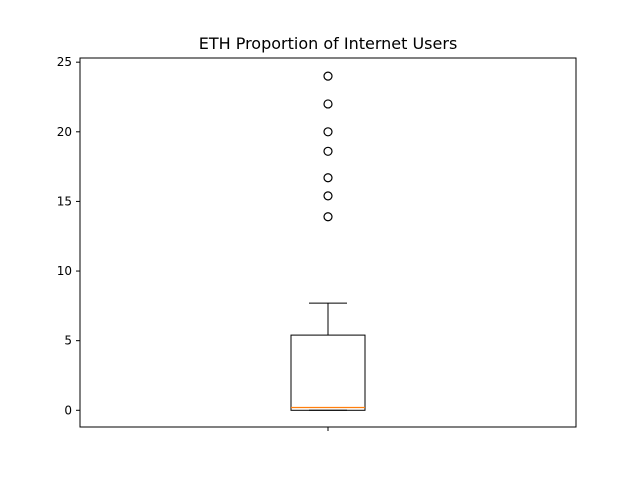  What do you see at coordinates (328, 372) in the screenshot?
I see `box-iqr` at bounding box center [328, 372].